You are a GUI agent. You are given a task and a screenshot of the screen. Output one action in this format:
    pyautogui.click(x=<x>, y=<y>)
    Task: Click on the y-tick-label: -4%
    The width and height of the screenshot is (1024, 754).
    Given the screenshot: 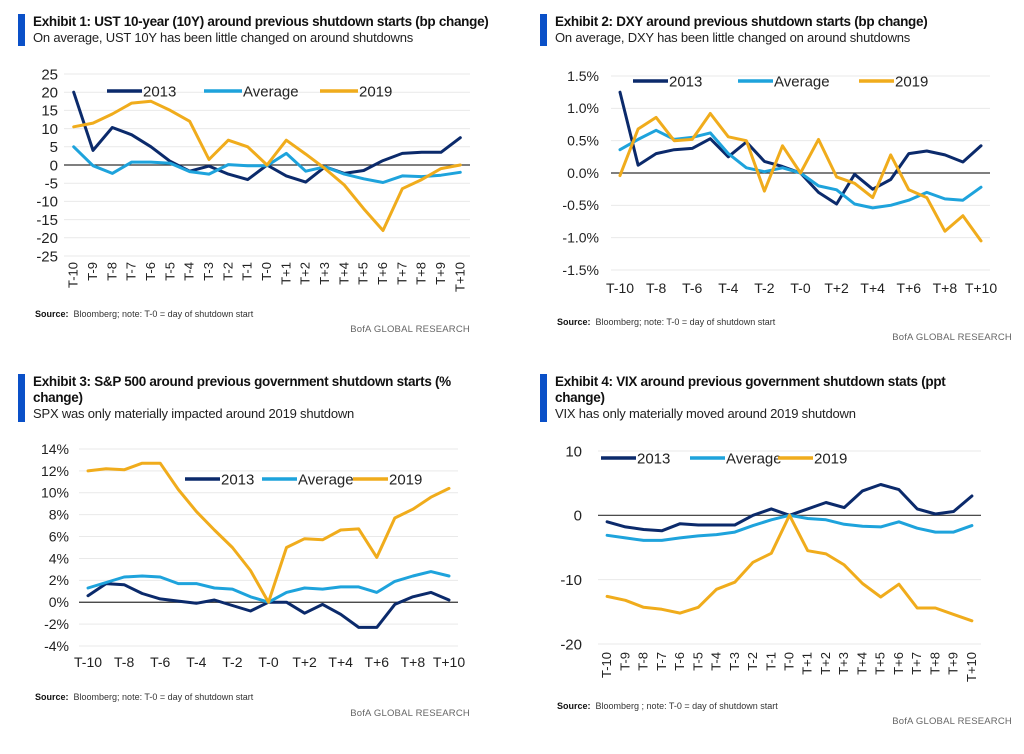 What is the action you would take?
    pyautogui.click(x=56, y=646)
    